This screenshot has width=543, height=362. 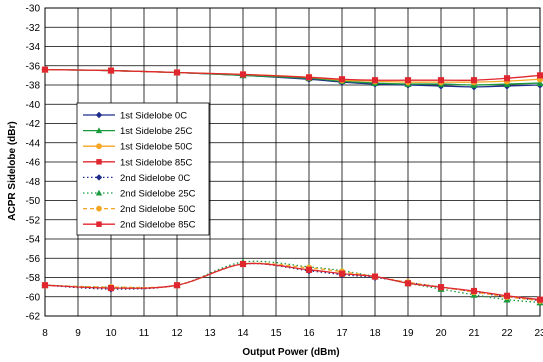 What do you see at coordinates (210, 333) in the screenshot?
I see `x-tick-label: 13` at bounding box center [210, 333].